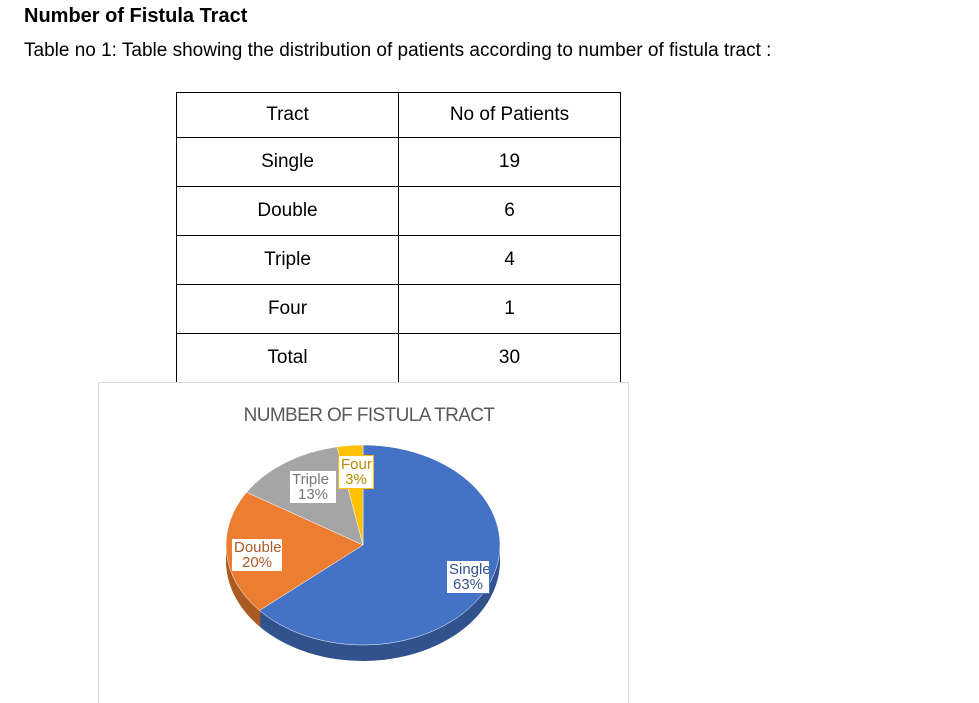  What do you see at coordinates (287, 211) in the screenshot?
I see `cell: Double` at bounding box center [287, 211].